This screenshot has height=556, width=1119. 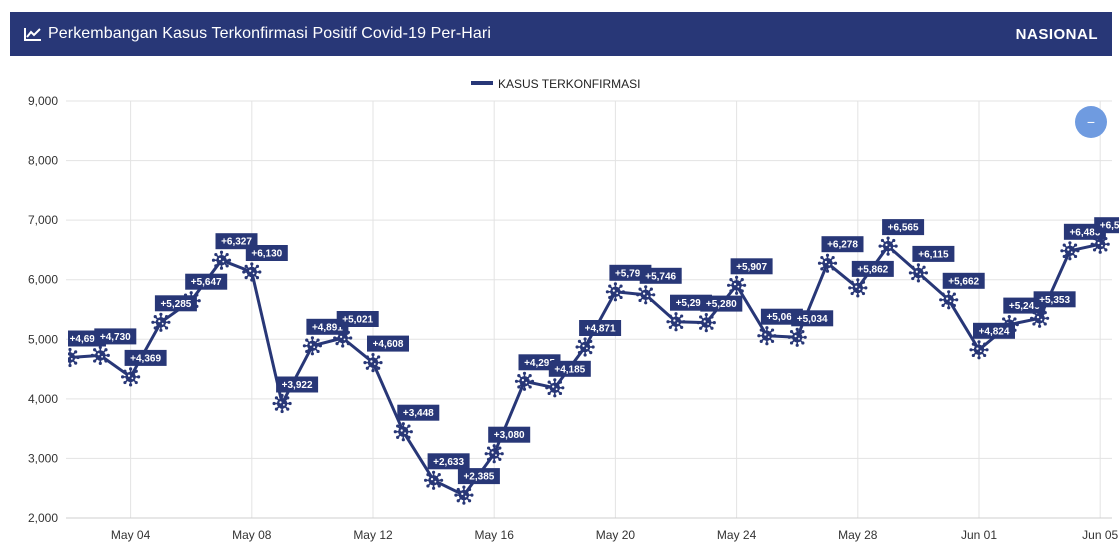 I want to click on data-label: +4,730, so click(x=115, y=336).